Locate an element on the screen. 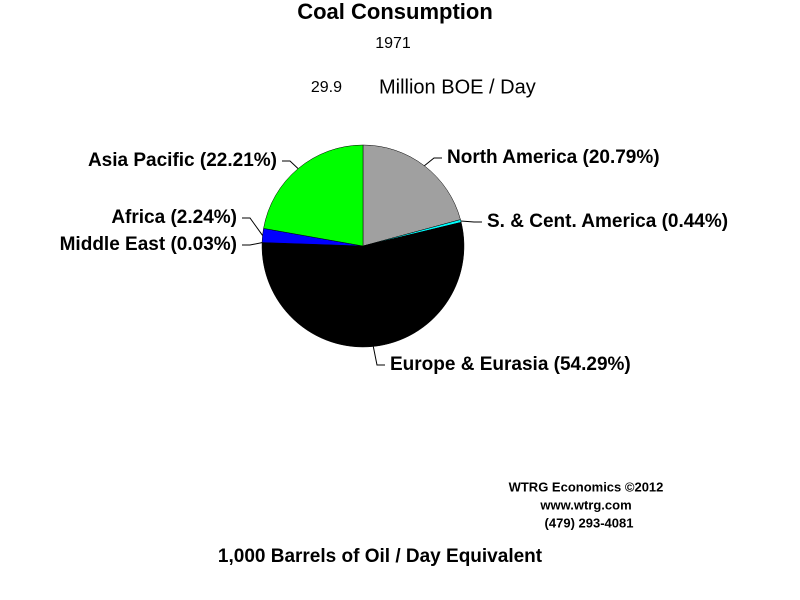  slice-label: North America (20.79%) is located at coordinates (553, 157).